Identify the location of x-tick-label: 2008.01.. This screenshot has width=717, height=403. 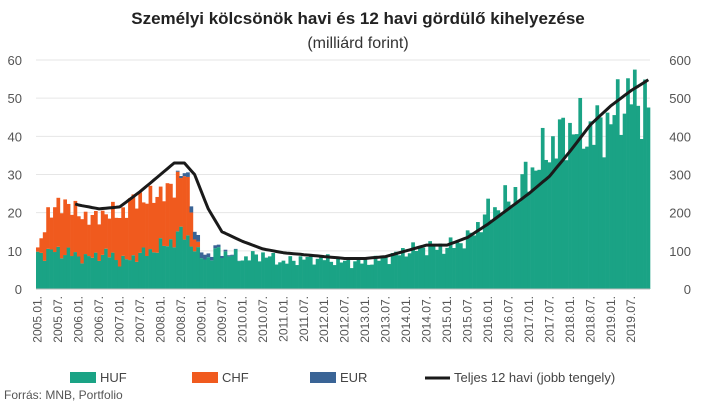
(161, 319).